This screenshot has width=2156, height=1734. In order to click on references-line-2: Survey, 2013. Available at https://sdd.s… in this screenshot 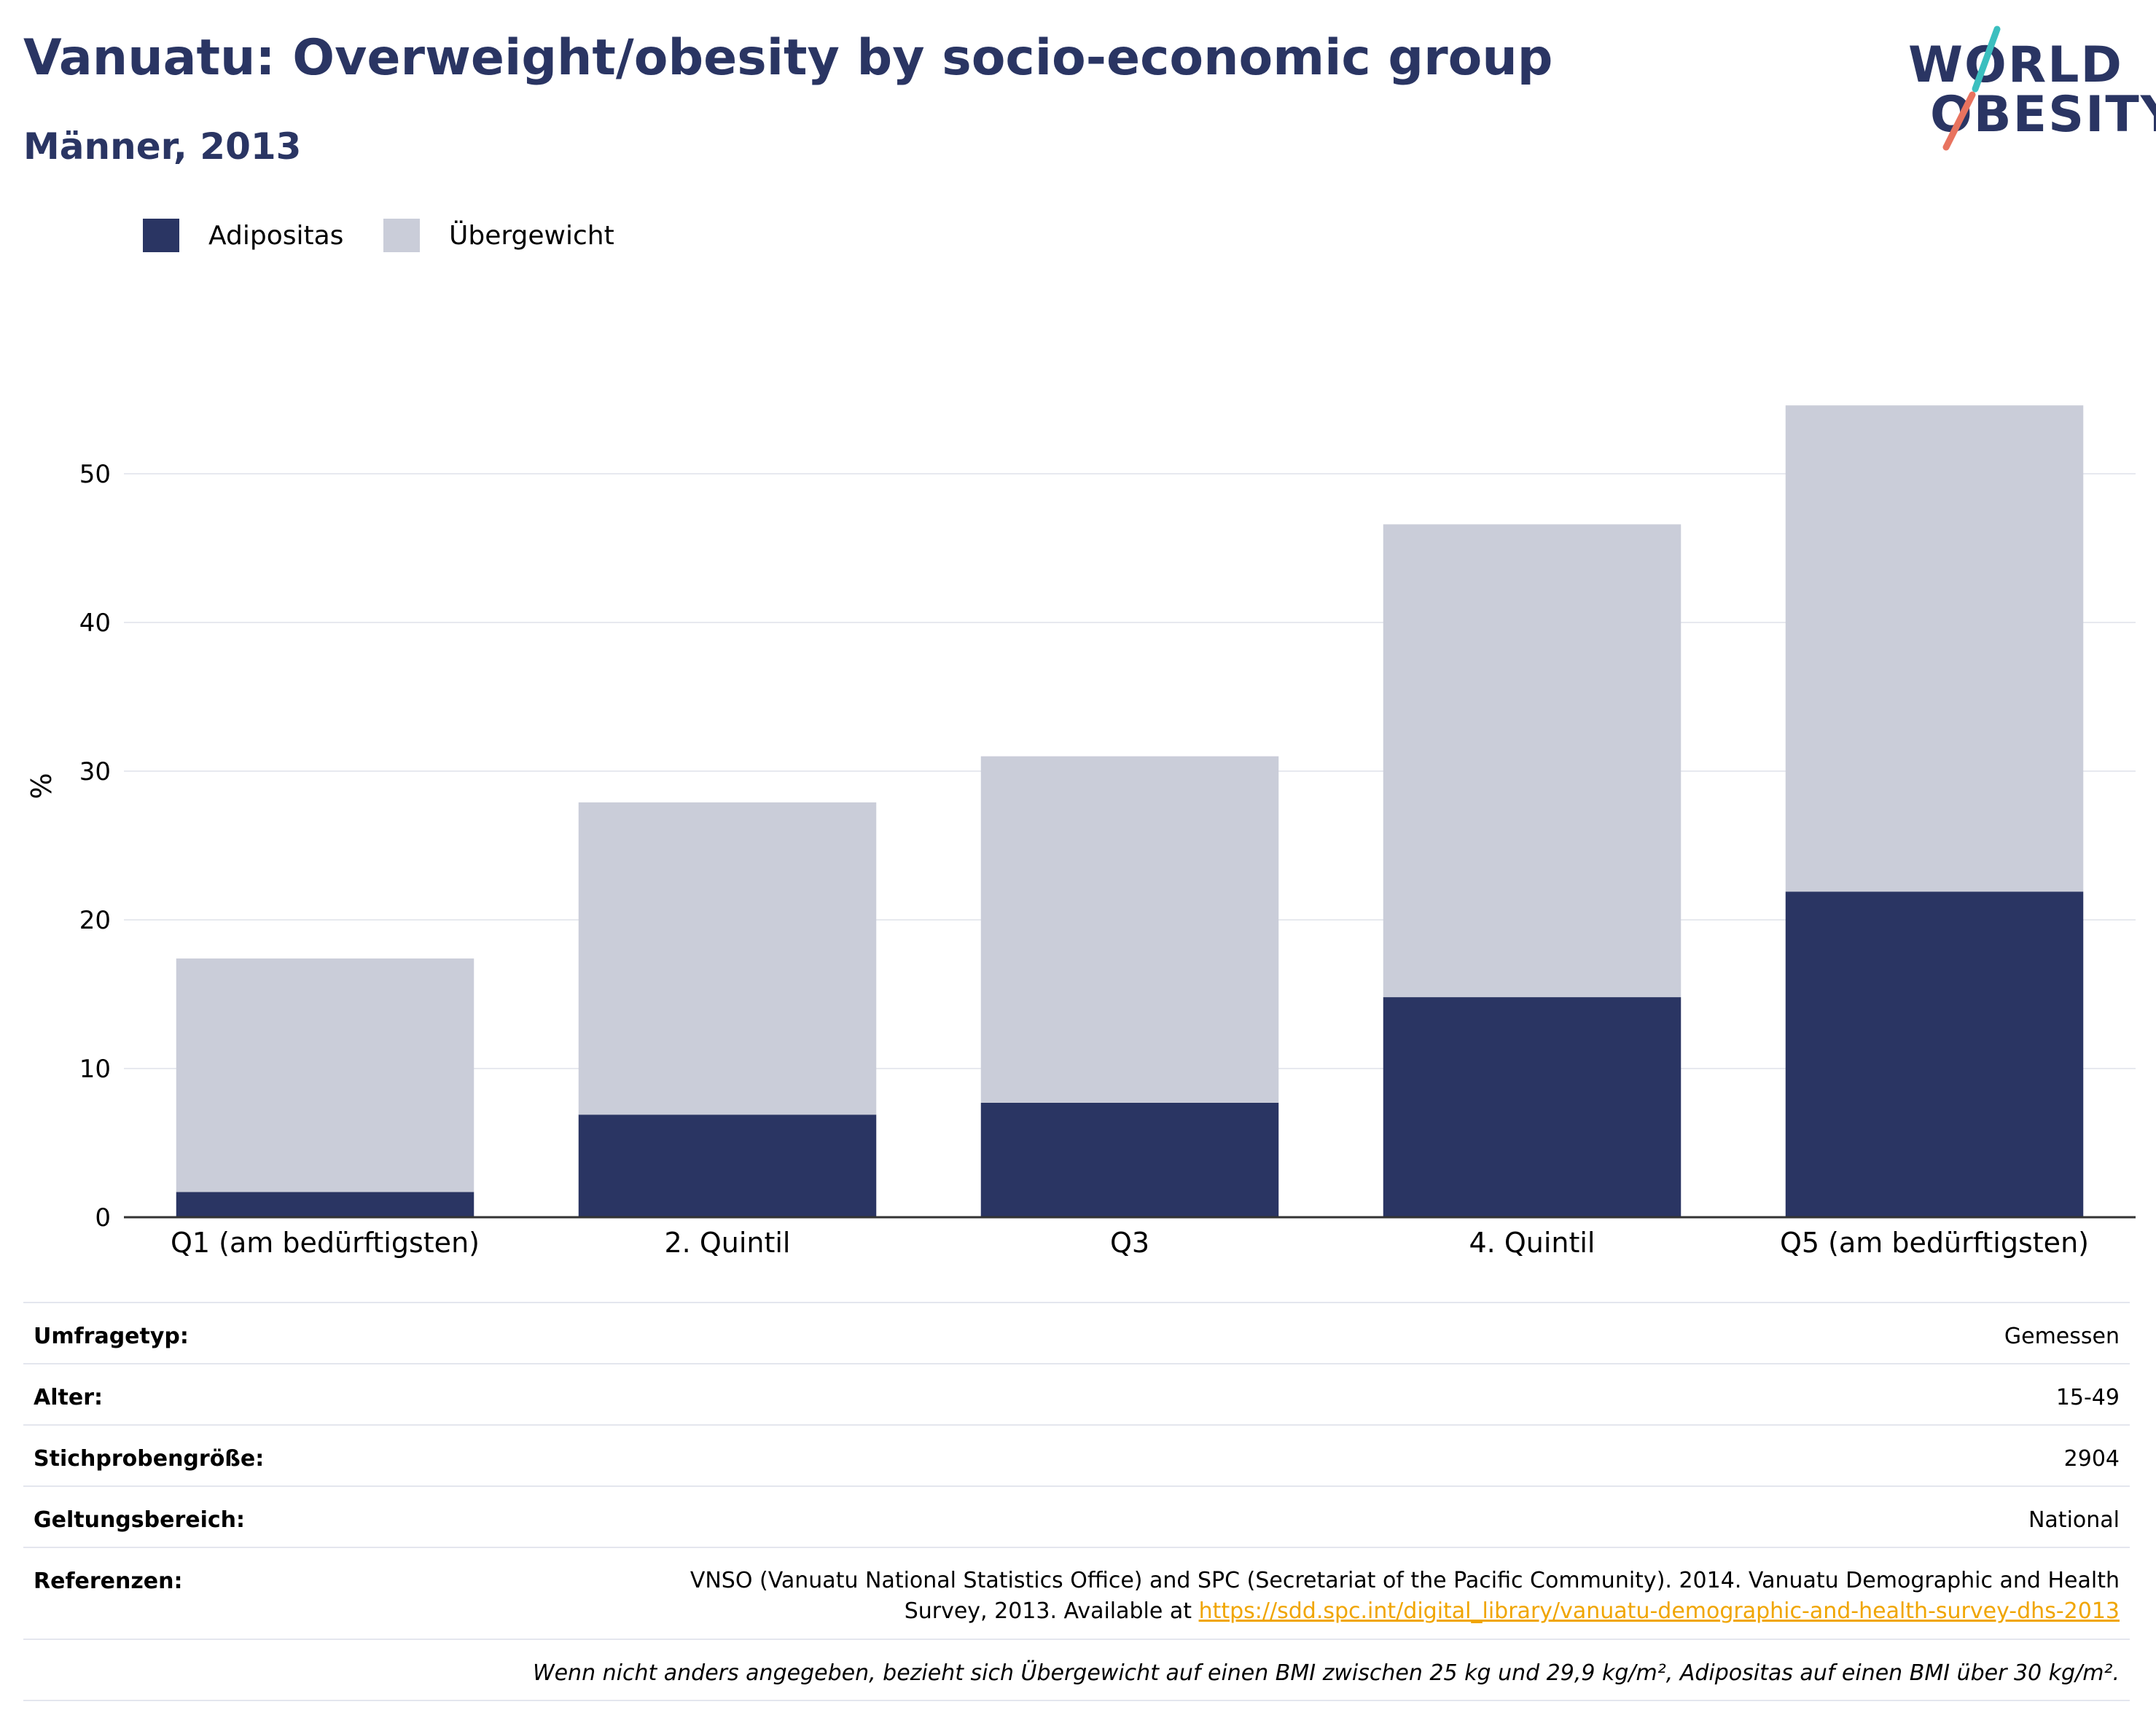, I will do `click(1391, 1611)`.